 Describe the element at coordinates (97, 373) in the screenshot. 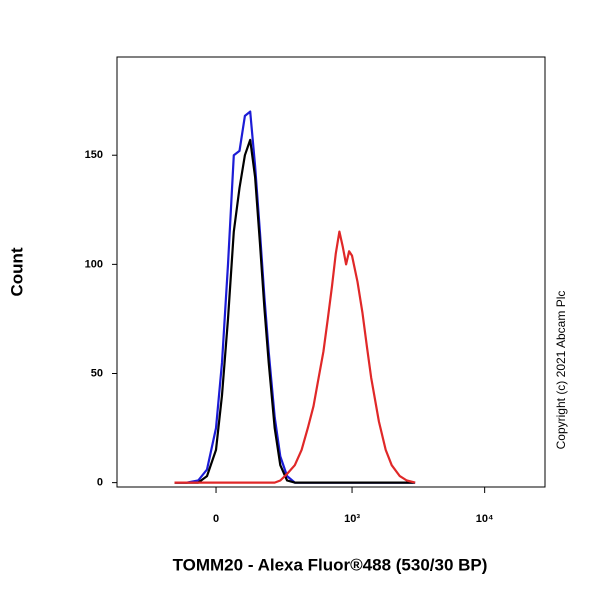

I see `y-tick-label: 50` at that location.